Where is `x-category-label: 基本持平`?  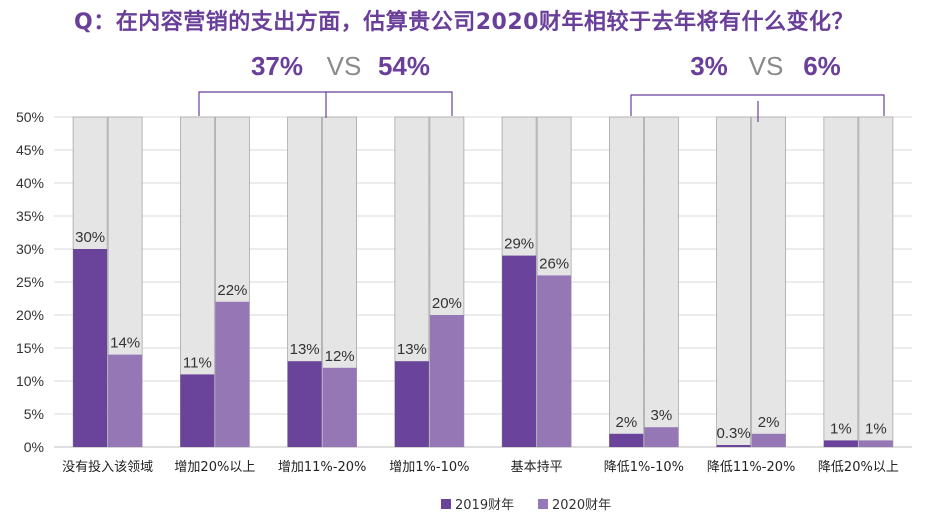 x-category-label: 基本持平 is located at coordinates (537, 467).